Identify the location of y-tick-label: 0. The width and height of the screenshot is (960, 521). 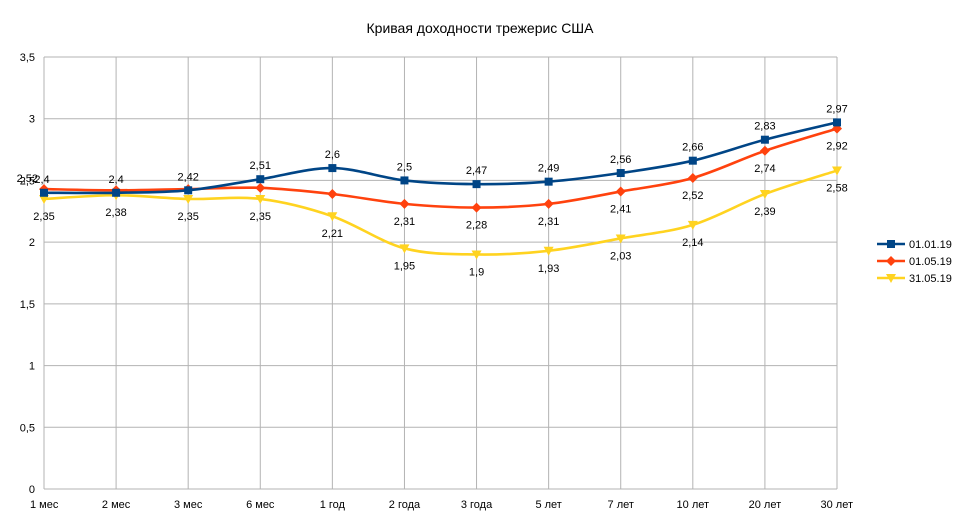
(32, 490).